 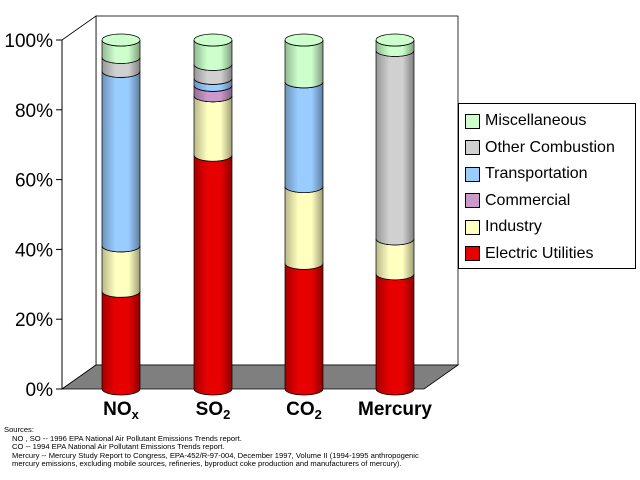 I want to click on legend-item: Other Combustion, so click(x=540, y=148).